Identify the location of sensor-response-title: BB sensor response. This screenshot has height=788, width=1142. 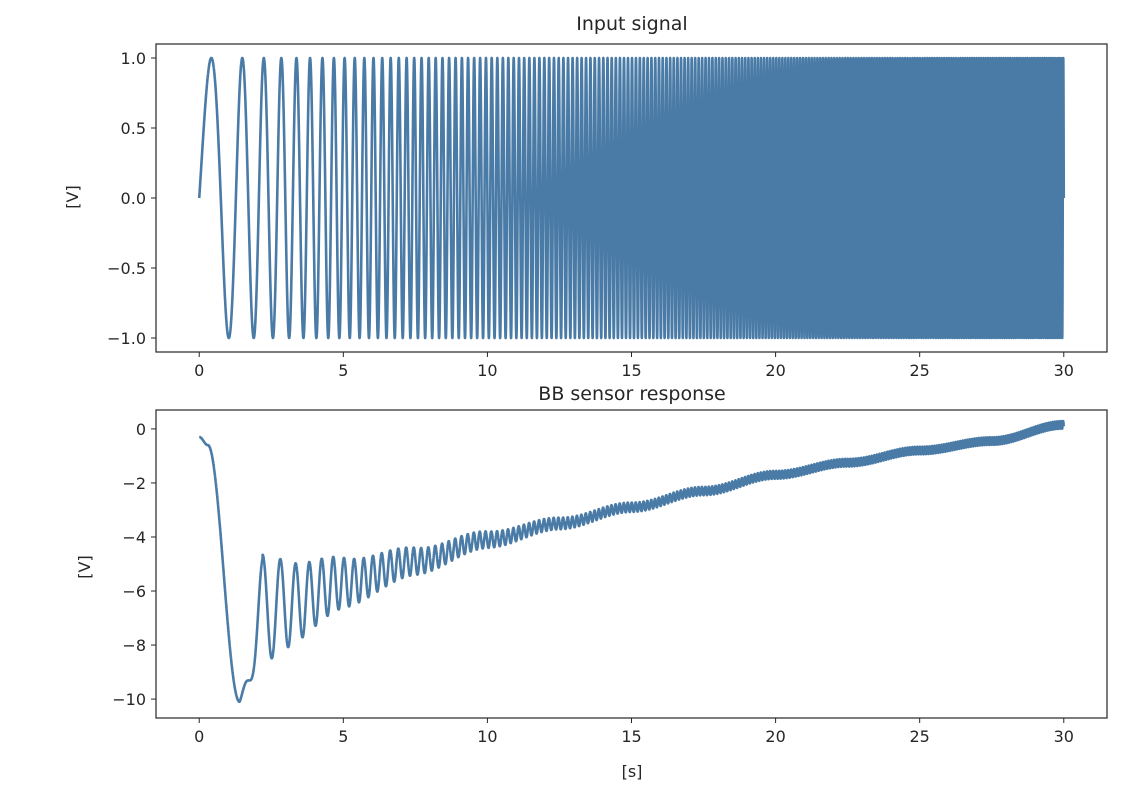
(631, 394).